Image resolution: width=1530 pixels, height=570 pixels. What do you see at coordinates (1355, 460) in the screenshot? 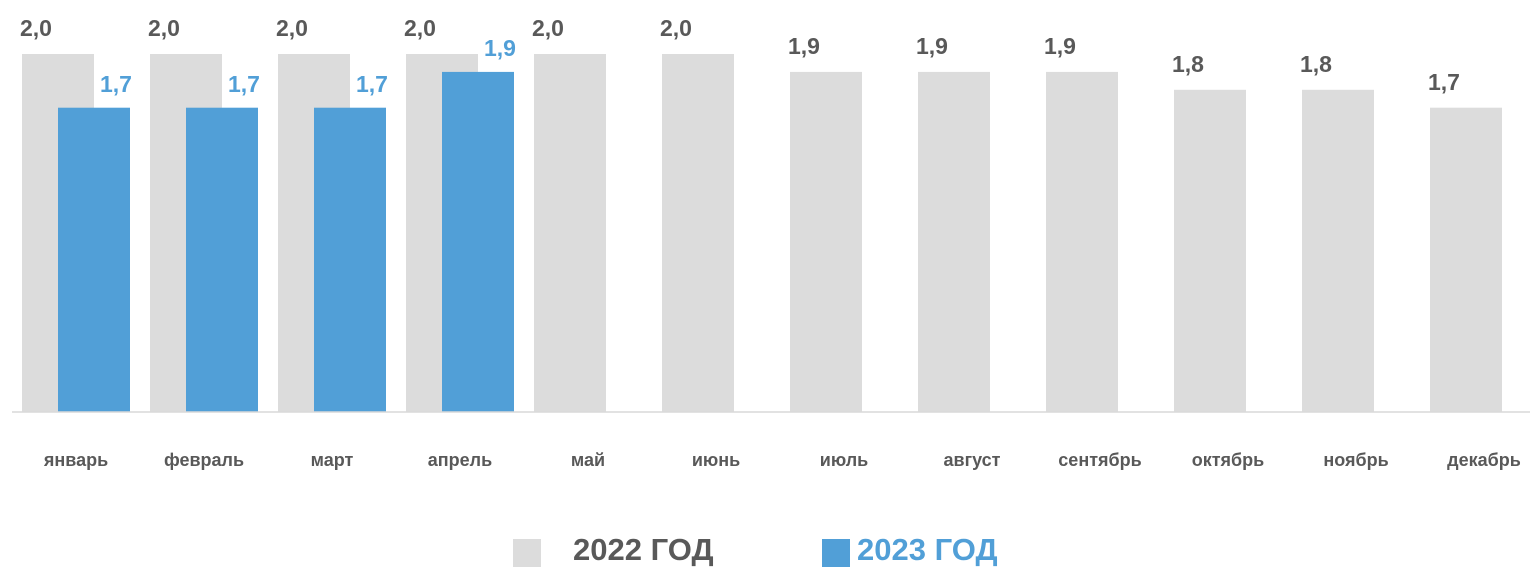
I see `x-tick-label: ноябрь` at bounding box center [1355, 460].